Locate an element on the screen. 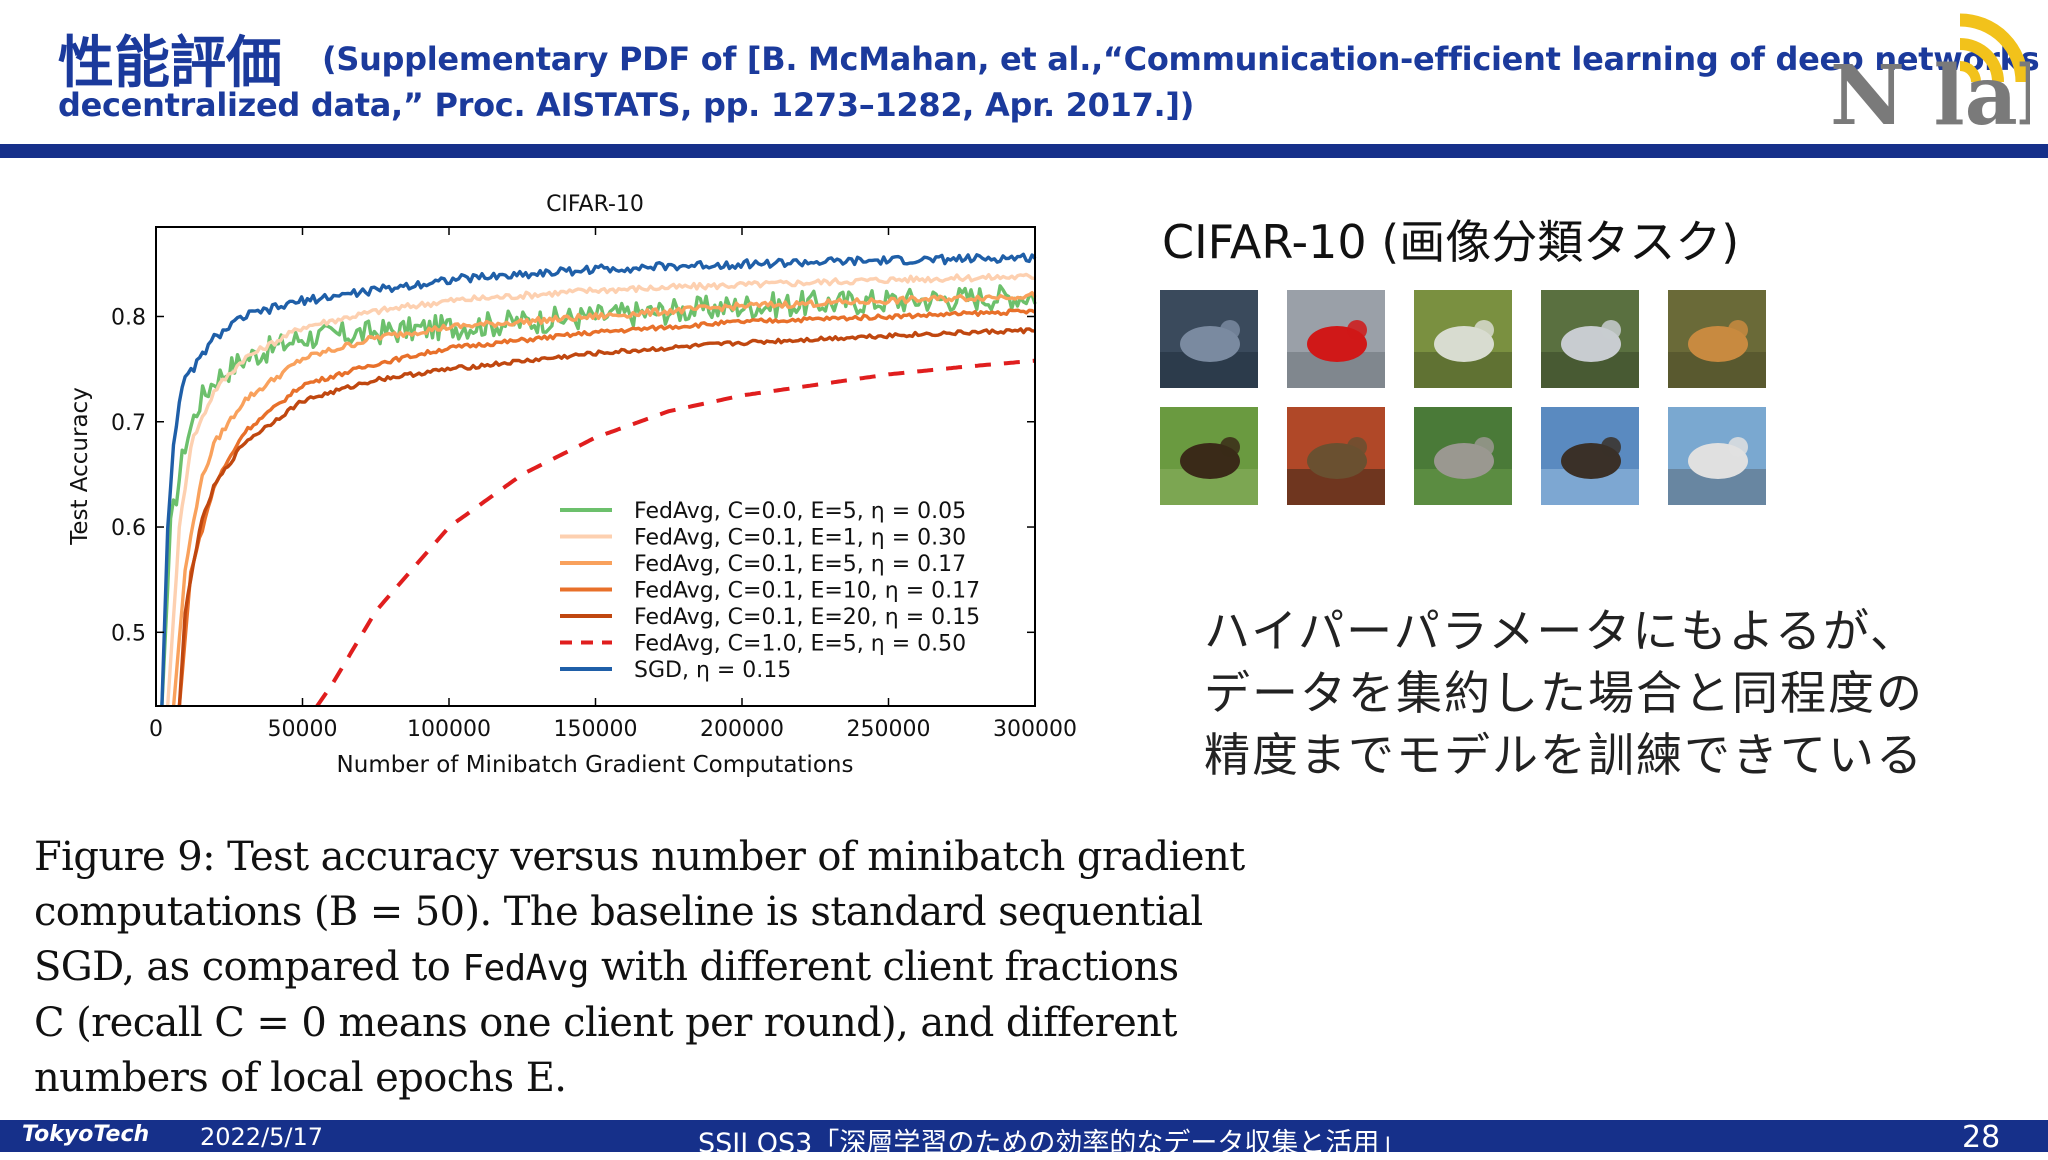 This screenshot has height=1160, width=2048. nlab-logo: N lab is located at coordinates (1930, 71).